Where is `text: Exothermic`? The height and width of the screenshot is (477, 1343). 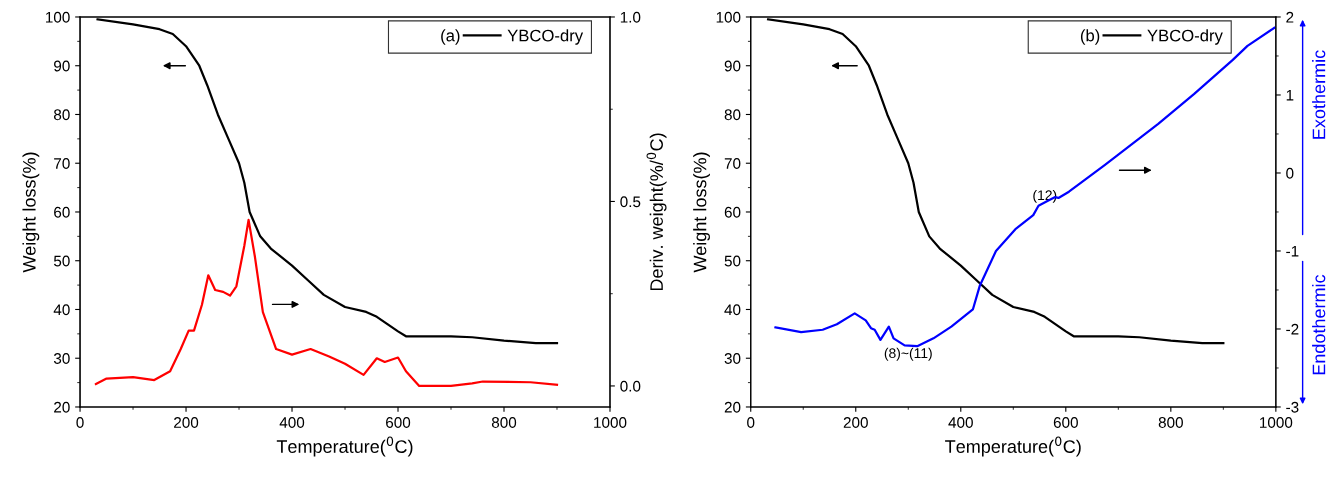 text: Exothermic is located at coordinates (1319, 94).